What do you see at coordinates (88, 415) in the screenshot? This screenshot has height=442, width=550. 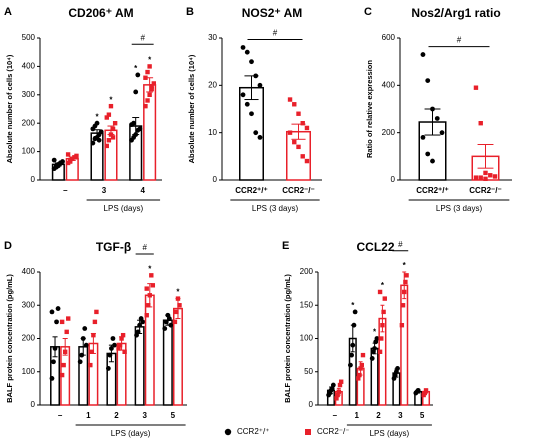 I see `x-tick-label: 1` at bounding box center [88, 415].